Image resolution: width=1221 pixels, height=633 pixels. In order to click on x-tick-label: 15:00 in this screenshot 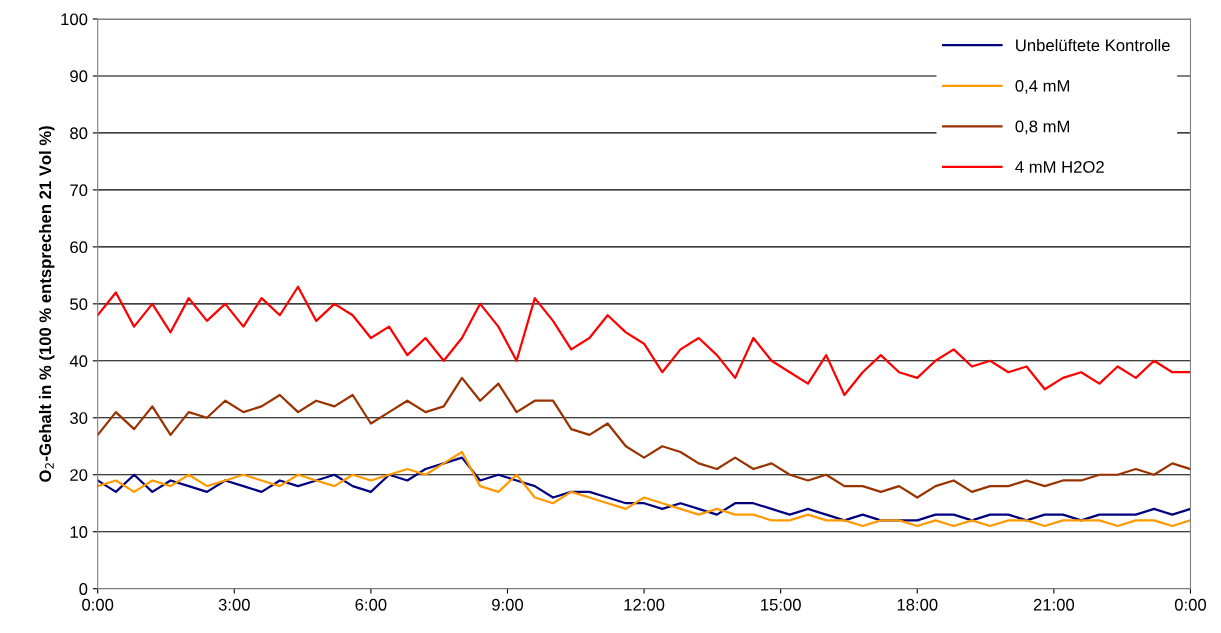, I will do `click(781, 604)`.